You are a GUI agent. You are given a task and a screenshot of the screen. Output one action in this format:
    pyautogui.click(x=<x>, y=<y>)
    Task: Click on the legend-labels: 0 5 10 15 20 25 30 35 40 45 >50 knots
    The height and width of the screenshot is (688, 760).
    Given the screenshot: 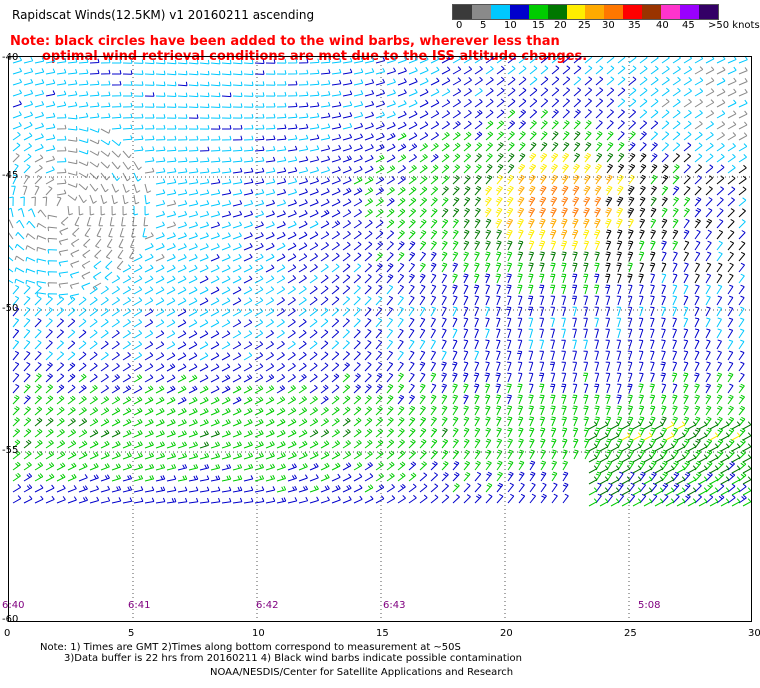 What is the action you would take?
    pyautogui.click(x=606, y=27)
    